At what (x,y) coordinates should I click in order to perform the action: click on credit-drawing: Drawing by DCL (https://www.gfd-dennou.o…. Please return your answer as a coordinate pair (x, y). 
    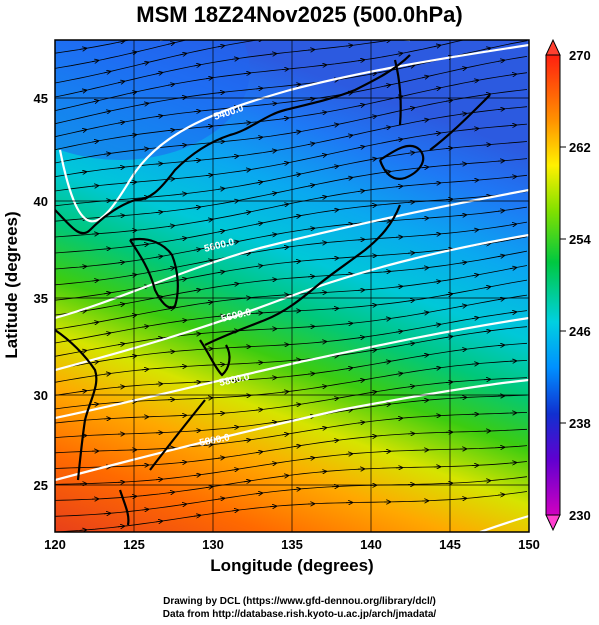
    Looking at the image, I should click on (299, 601).